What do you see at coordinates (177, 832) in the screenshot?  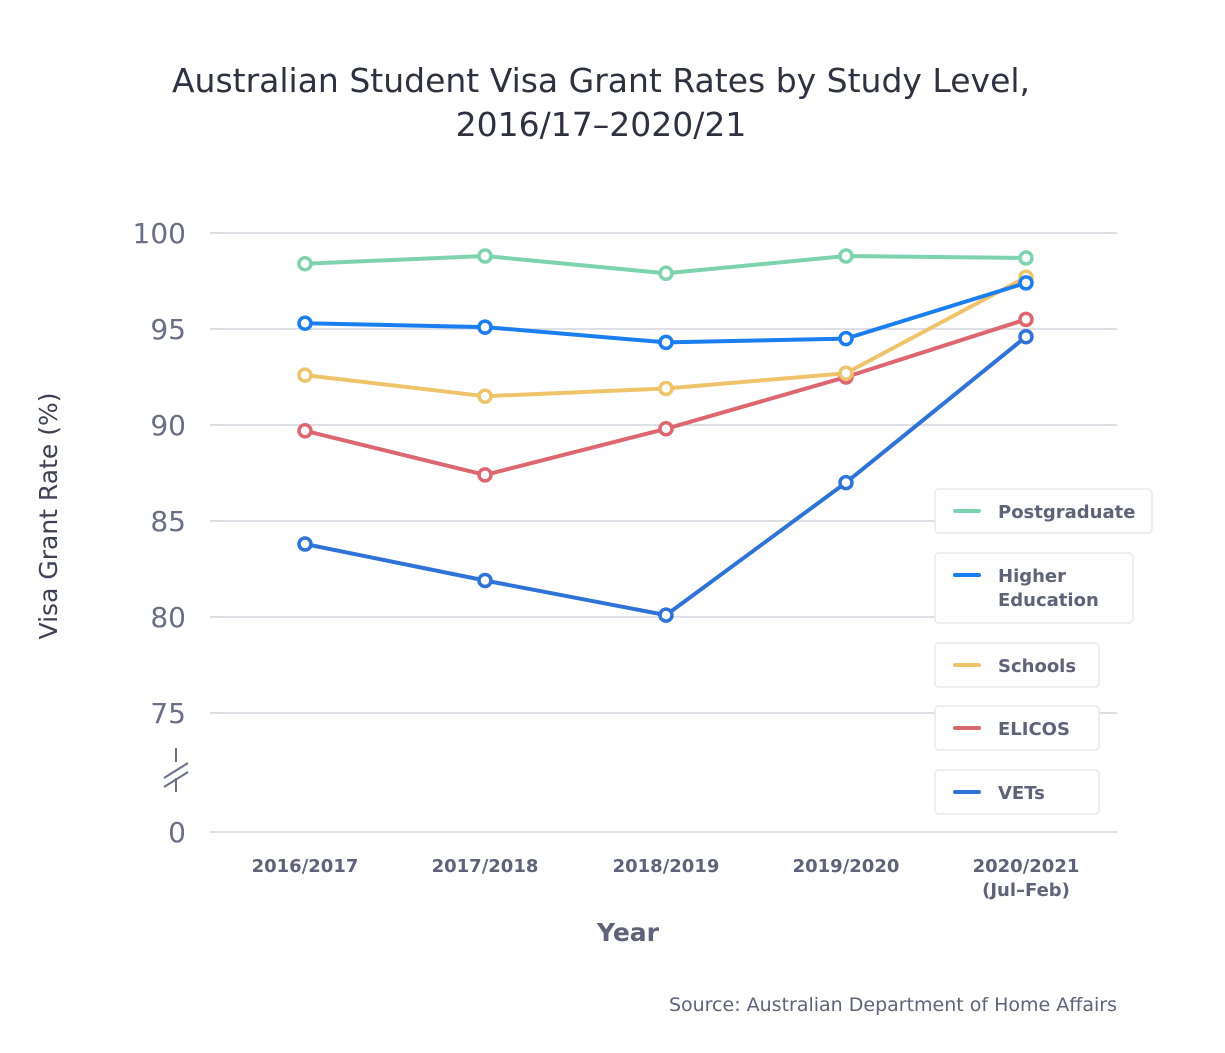 I see `y-tick-label: 0` at bounding box center [177, 832].